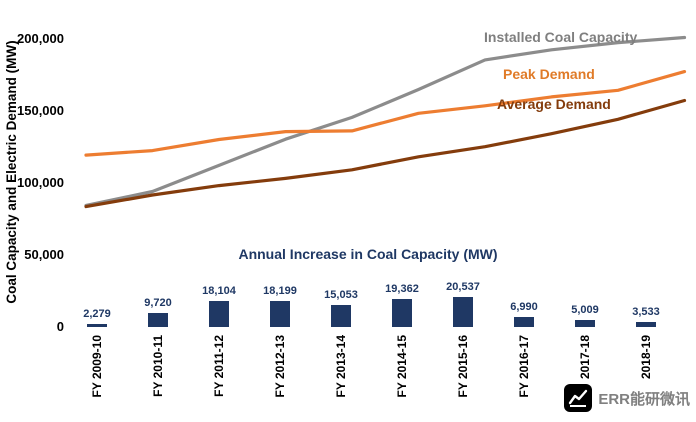  Describe the element at coordinates (561, 37) in the screenshot. I see `series-label-0: Installed Coal Capacity` at that location.